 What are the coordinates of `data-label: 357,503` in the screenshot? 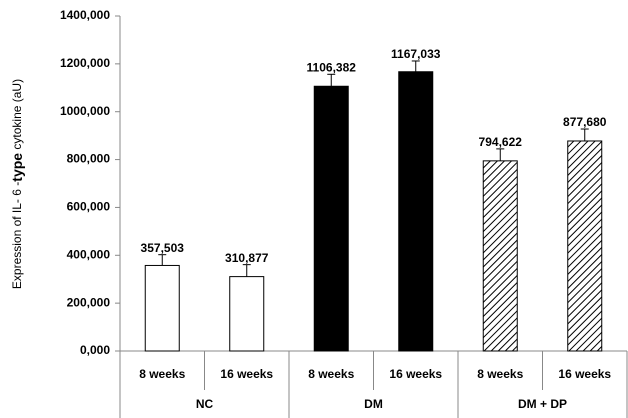 It's located at (163, 248).